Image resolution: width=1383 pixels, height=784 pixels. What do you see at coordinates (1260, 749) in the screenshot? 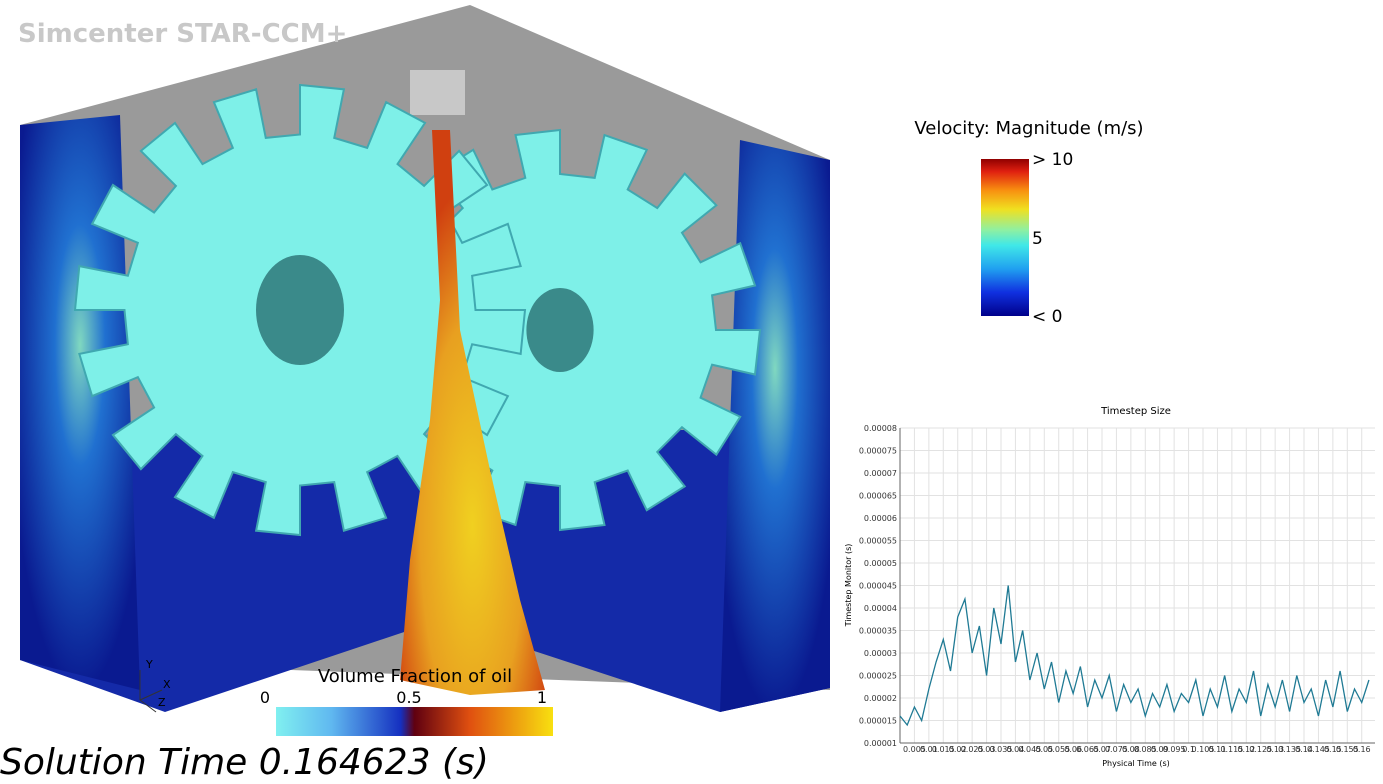
I see `x-tick-label: 0.125` at bounding box center [1260, 749].